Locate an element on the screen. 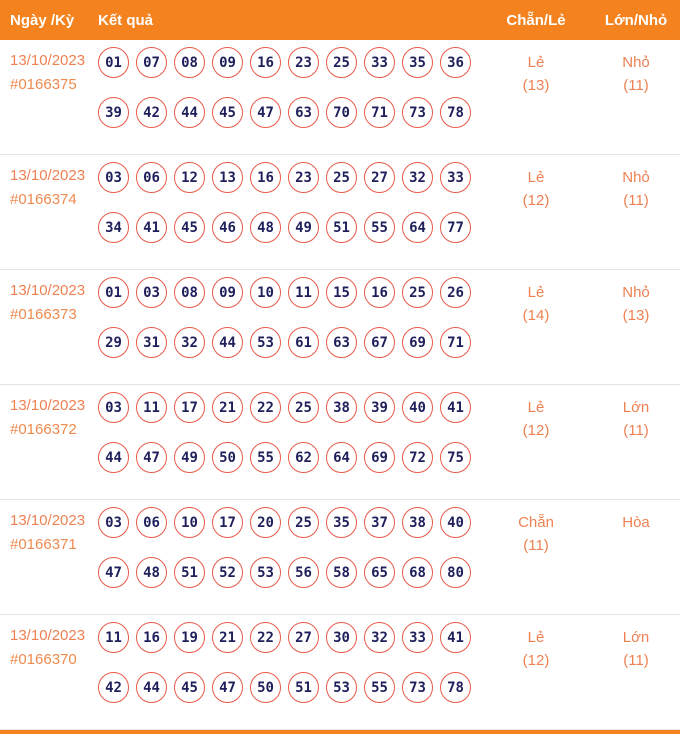 The image size is (680, 734). number-ball: 34 is located at coordinates (113, 227).